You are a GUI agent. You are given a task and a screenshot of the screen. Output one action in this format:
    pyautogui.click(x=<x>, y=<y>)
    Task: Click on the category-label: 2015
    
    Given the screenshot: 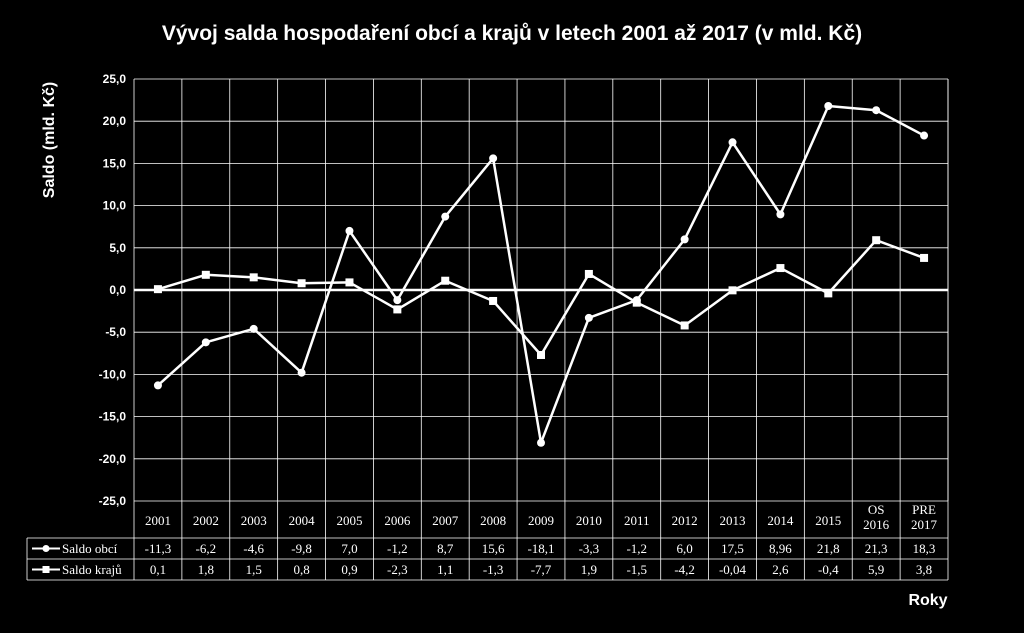 What is the action you would take?
    pyautogui.click(x=828, y=520)
    